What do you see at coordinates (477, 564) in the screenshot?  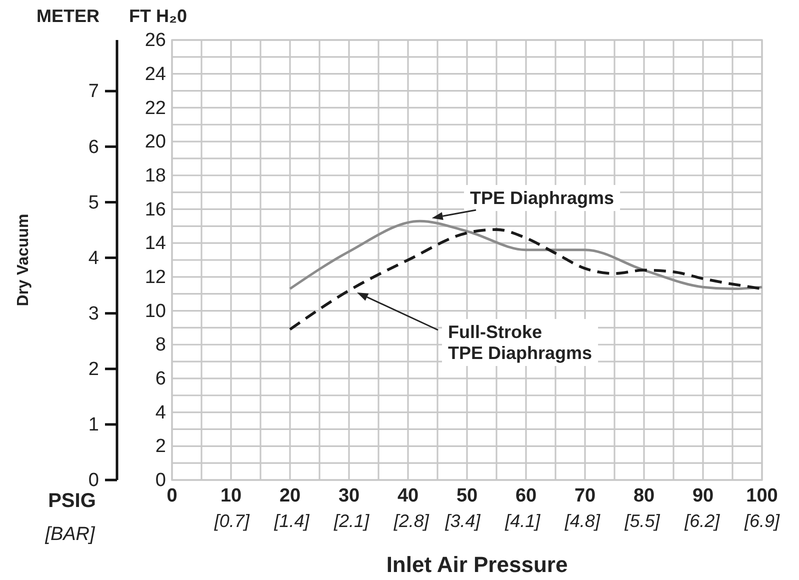 I see `x-axis-title: Inlet Air Pressure` at bounding box center [477, 564].